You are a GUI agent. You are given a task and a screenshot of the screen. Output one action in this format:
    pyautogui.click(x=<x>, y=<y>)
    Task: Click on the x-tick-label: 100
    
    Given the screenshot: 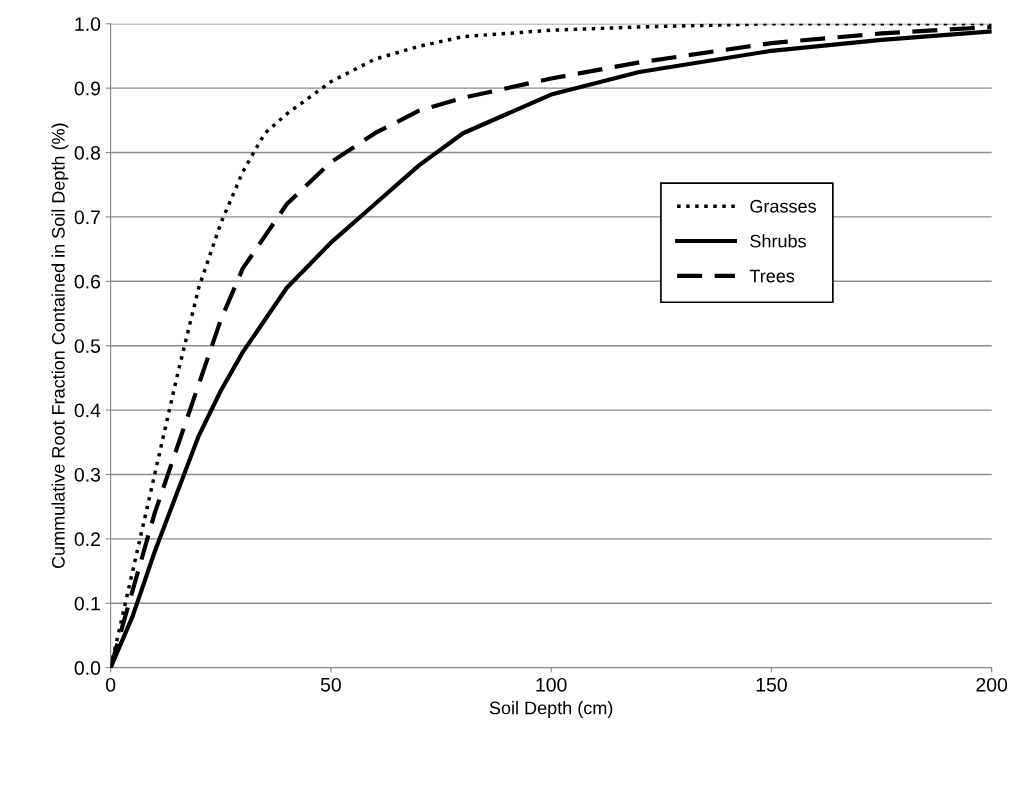 What is the action you would take?
    pyautogui.click(x=551, y=684)
    